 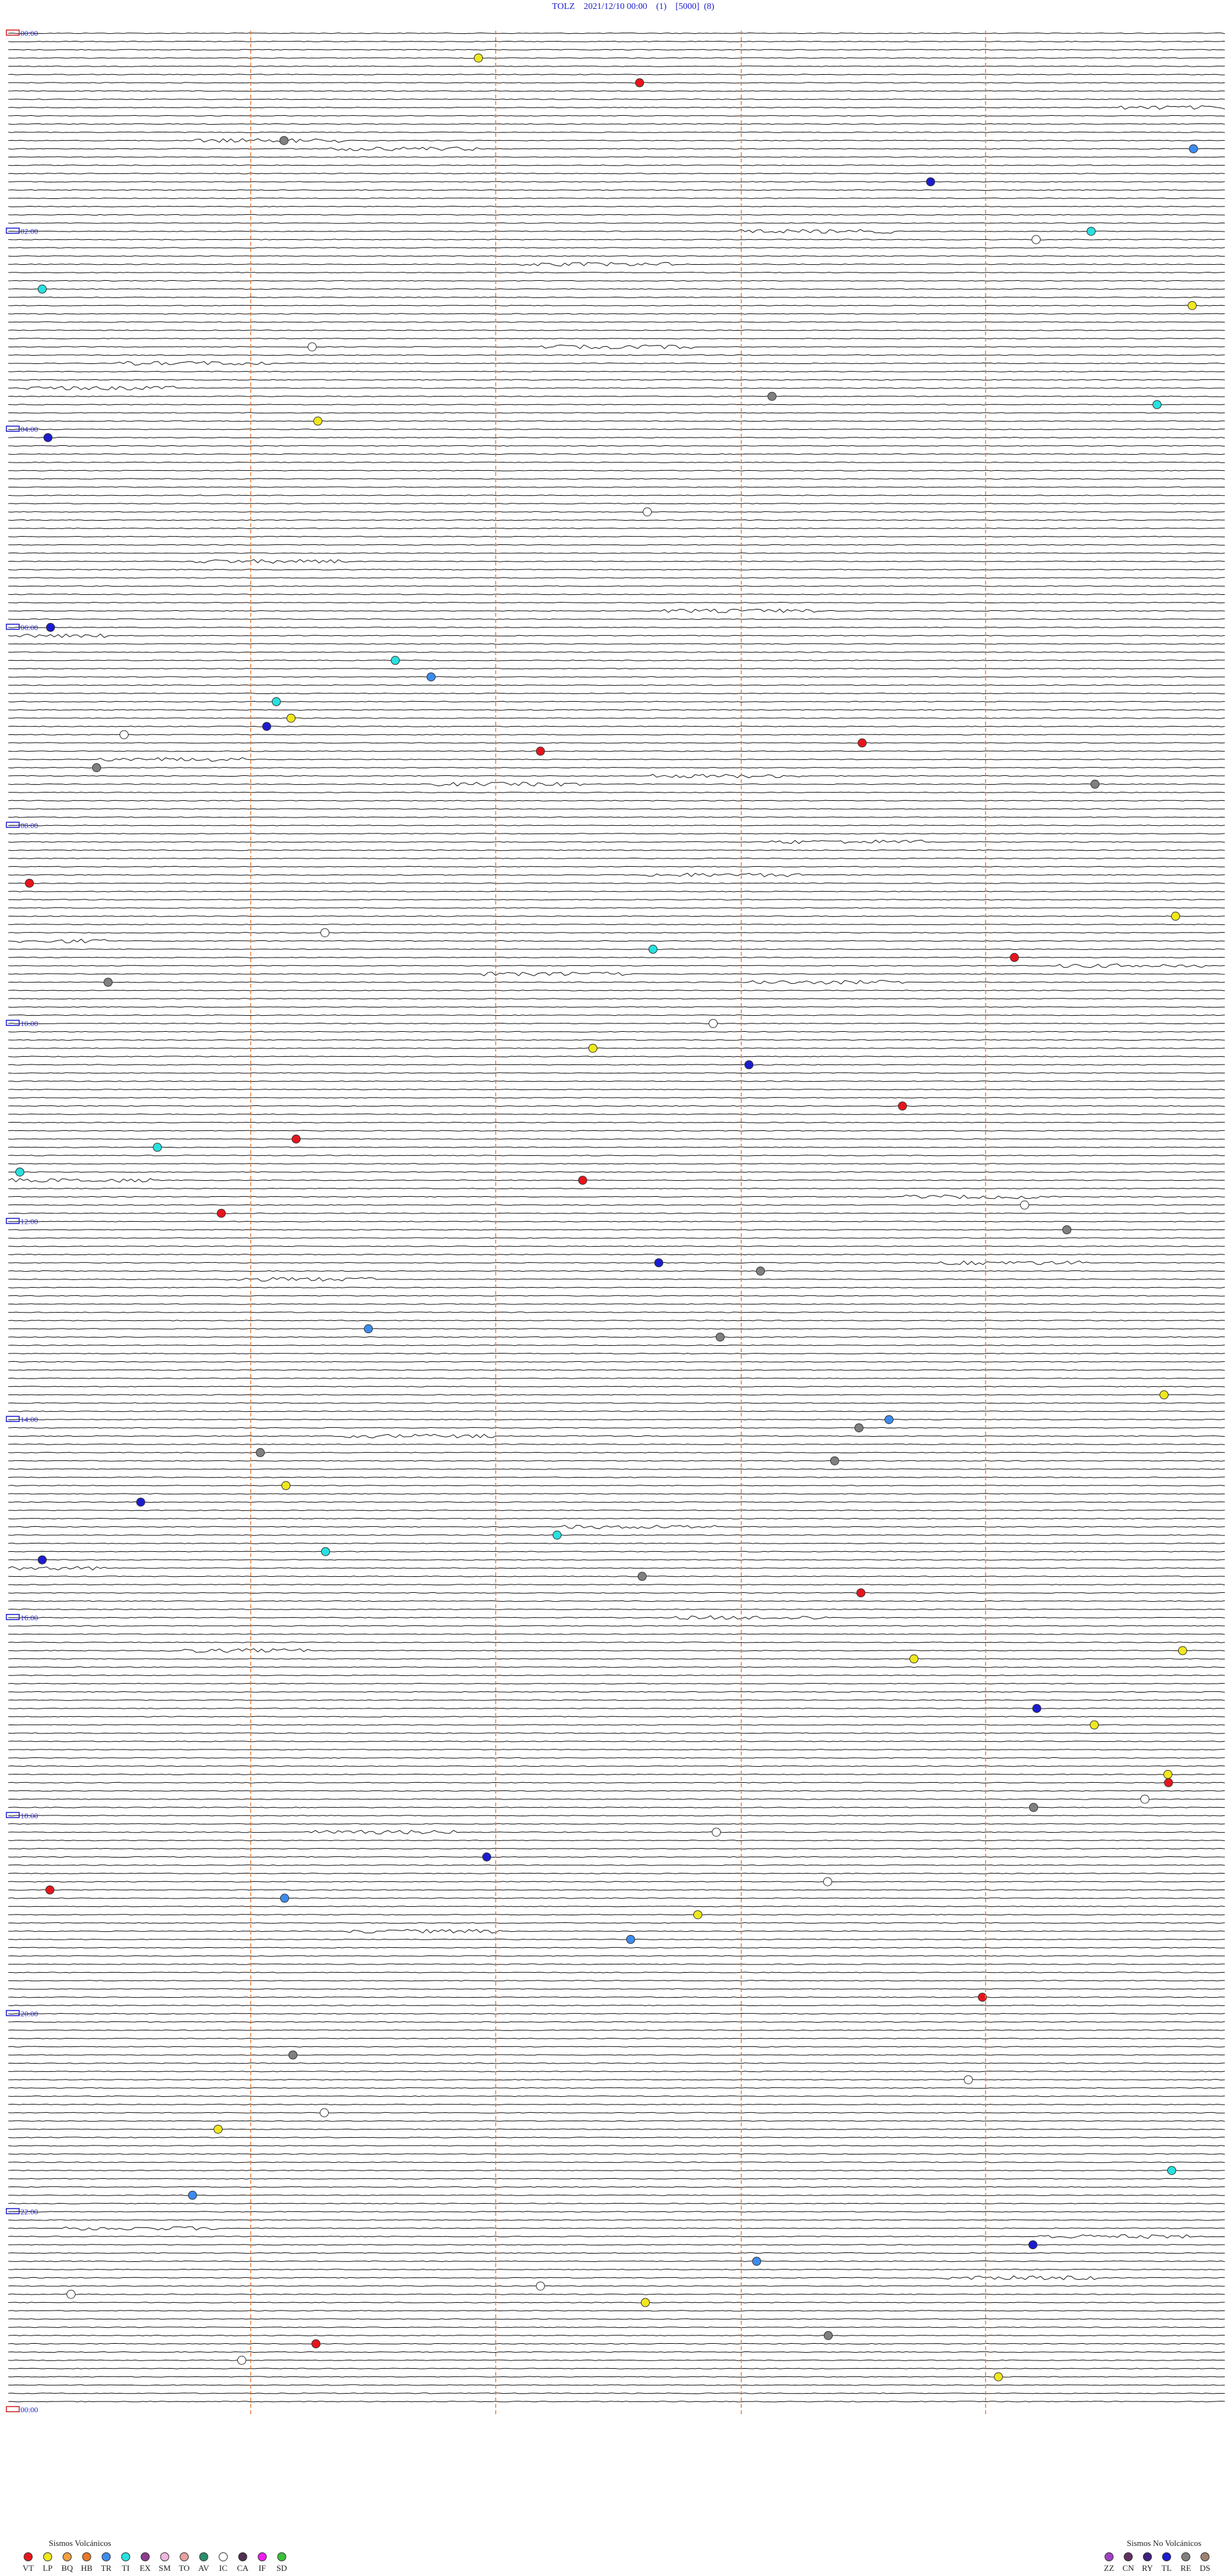 What do you see at coordinates (281, 2568) in the screenshot?
I see `legend-label: SD` at bounding box center [281, 2568].